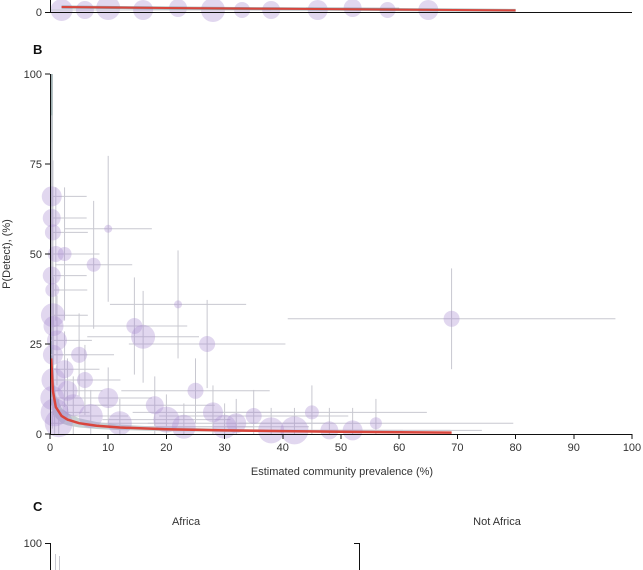 The width and height of the screenshot is (643, 570). I want to click on panel-b-x-tick-label: 90, so click(574, 448).